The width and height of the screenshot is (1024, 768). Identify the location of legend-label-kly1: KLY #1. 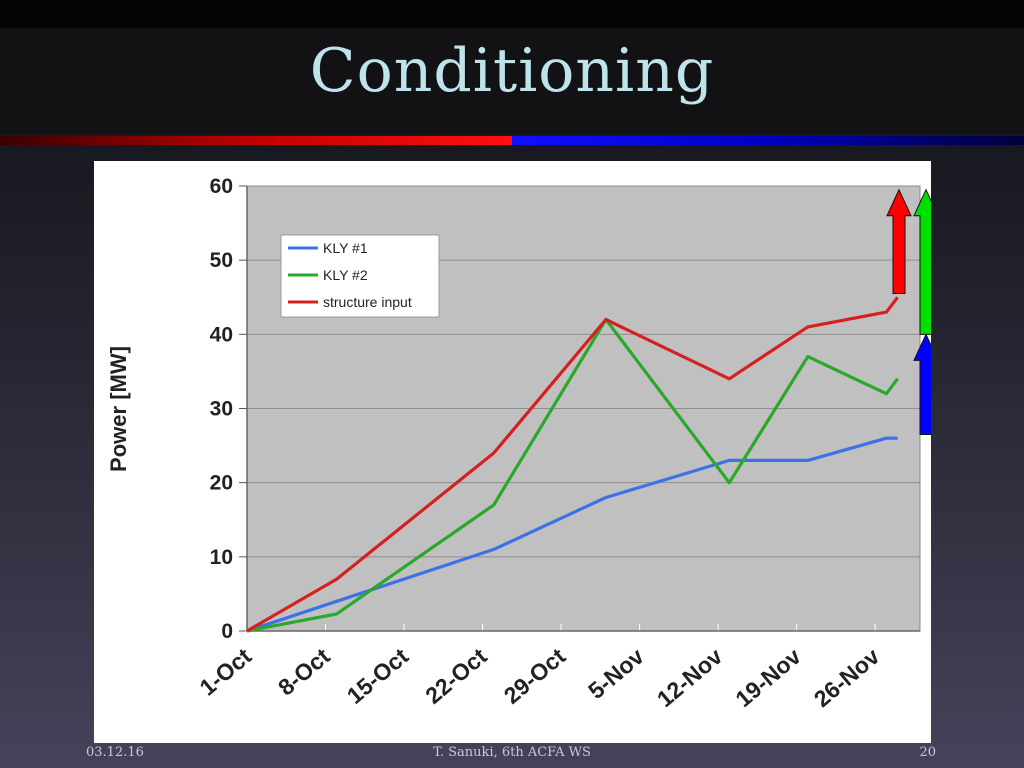
(345, 248).